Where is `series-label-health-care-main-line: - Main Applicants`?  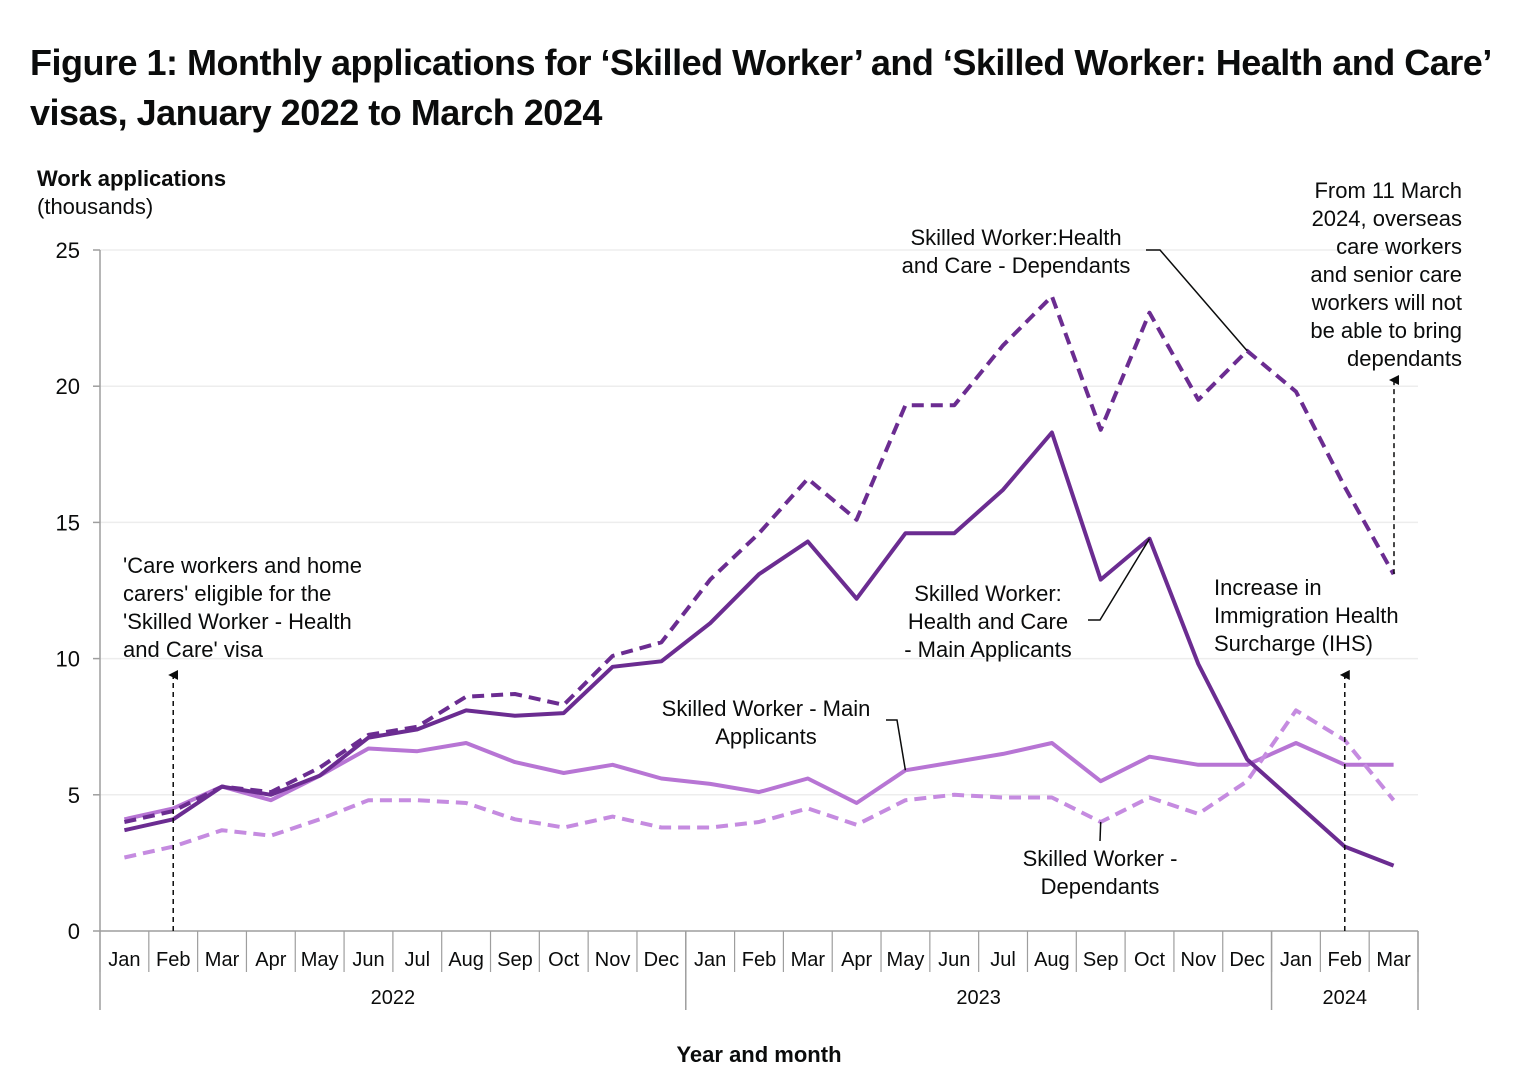
series-label-health-care-main-line: - Main Applicants is located at coordinates (988, 649).